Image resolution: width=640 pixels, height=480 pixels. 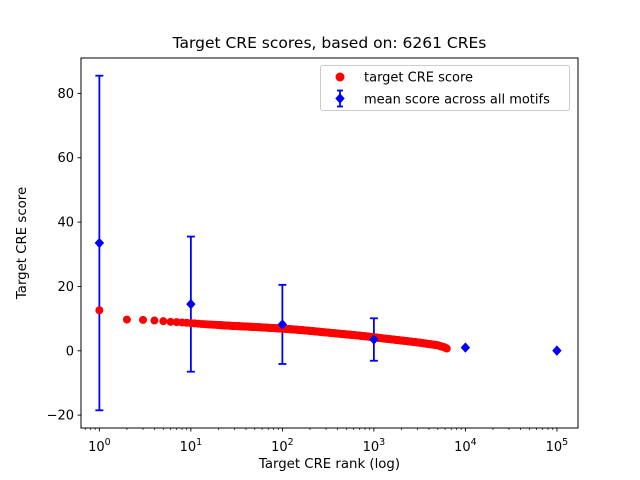 What do you see at coordinates (457, 100) in the screenshot?
I see `legend-label-mean-score: mean score across all motifs` at bounding box center [457, 100].